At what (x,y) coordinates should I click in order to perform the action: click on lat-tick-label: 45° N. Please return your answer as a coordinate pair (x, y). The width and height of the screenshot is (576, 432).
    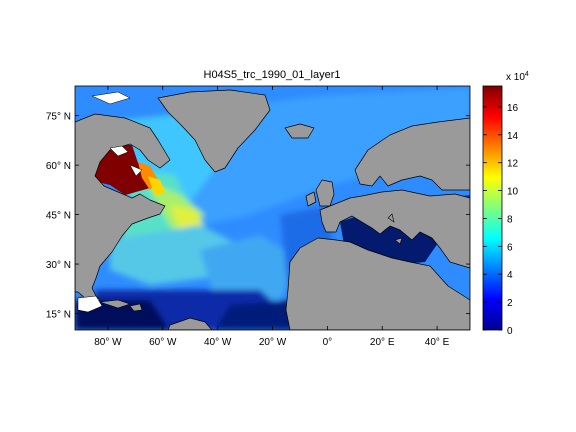
    Looking at the image, I should click on (58, 216).